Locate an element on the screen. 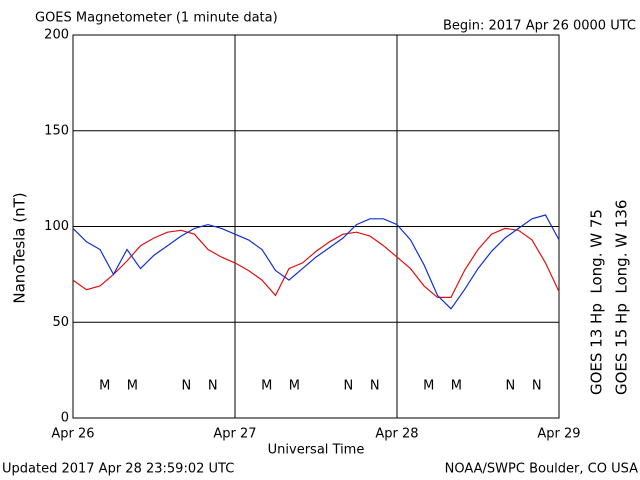 The width and height of the screenshot is (640, 480). chart-subtitle: Begin: 2017 Apr 26 0000 UTC is located at coordinates (539, 26).